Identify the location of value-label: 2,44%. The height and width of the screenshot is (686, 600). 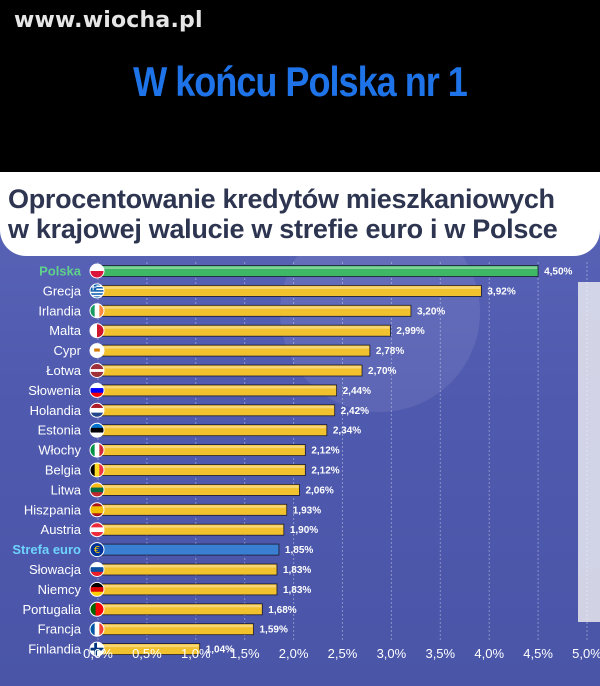
(357, 391).